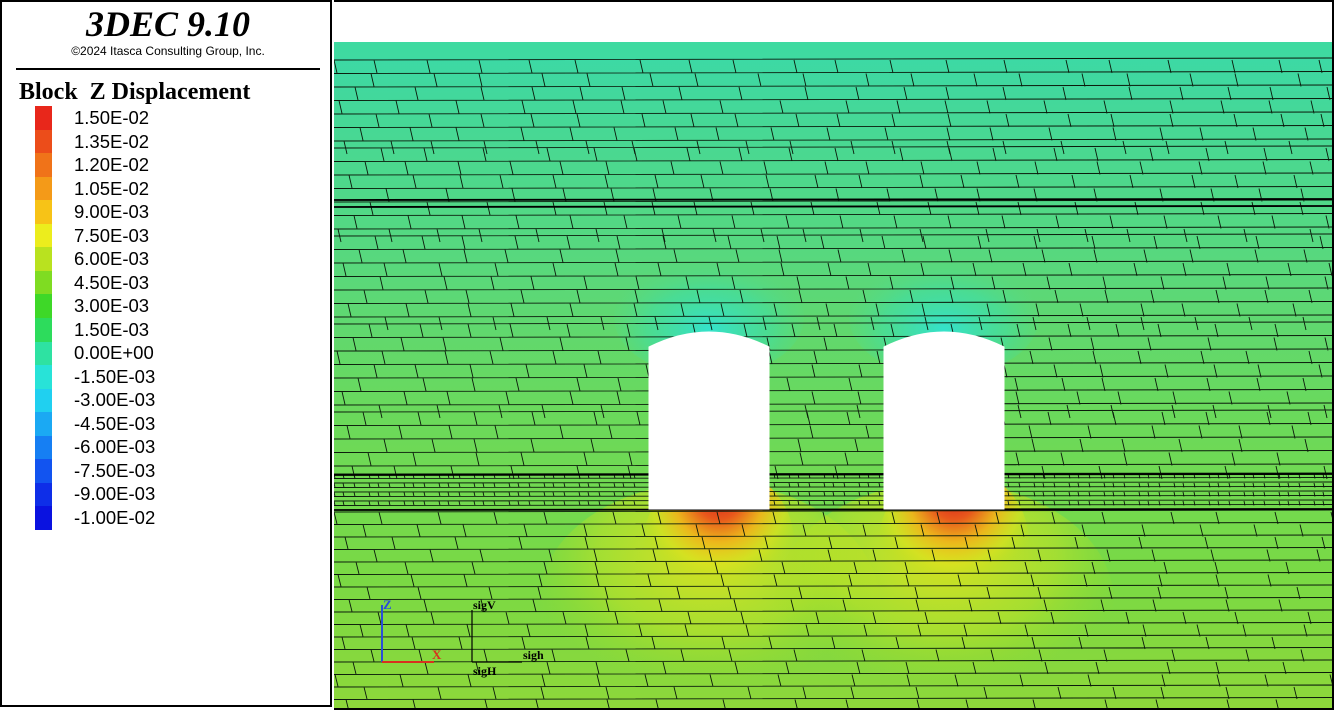  What do you see at coordinates (411, 630) in the screenshot?
I see `axes-triad: ZX` at bounding box center [411, 630].